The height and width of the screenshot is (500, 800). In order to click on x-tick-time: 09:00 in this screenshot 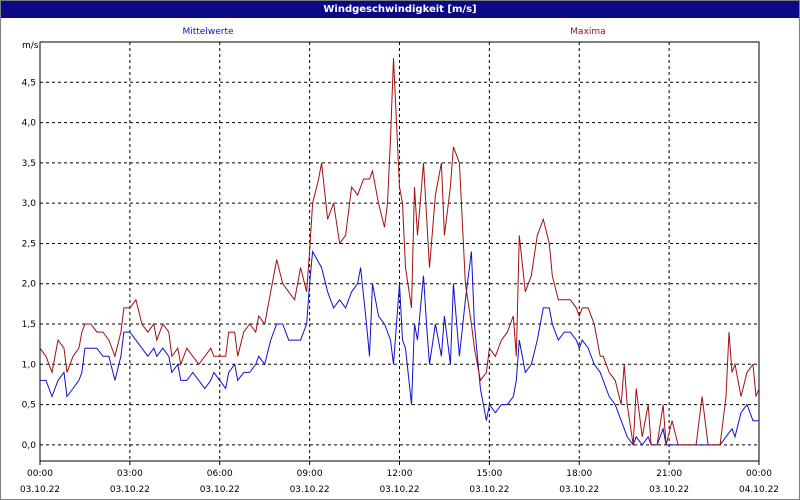, I will do `click(310, 474)`.